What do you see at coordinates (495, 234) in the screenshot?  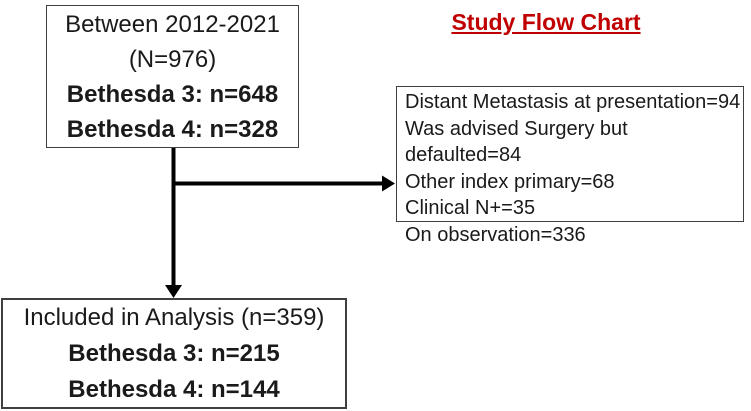 I see `excluded-reason-line: On observation=336` at bounding box center [495, 234].